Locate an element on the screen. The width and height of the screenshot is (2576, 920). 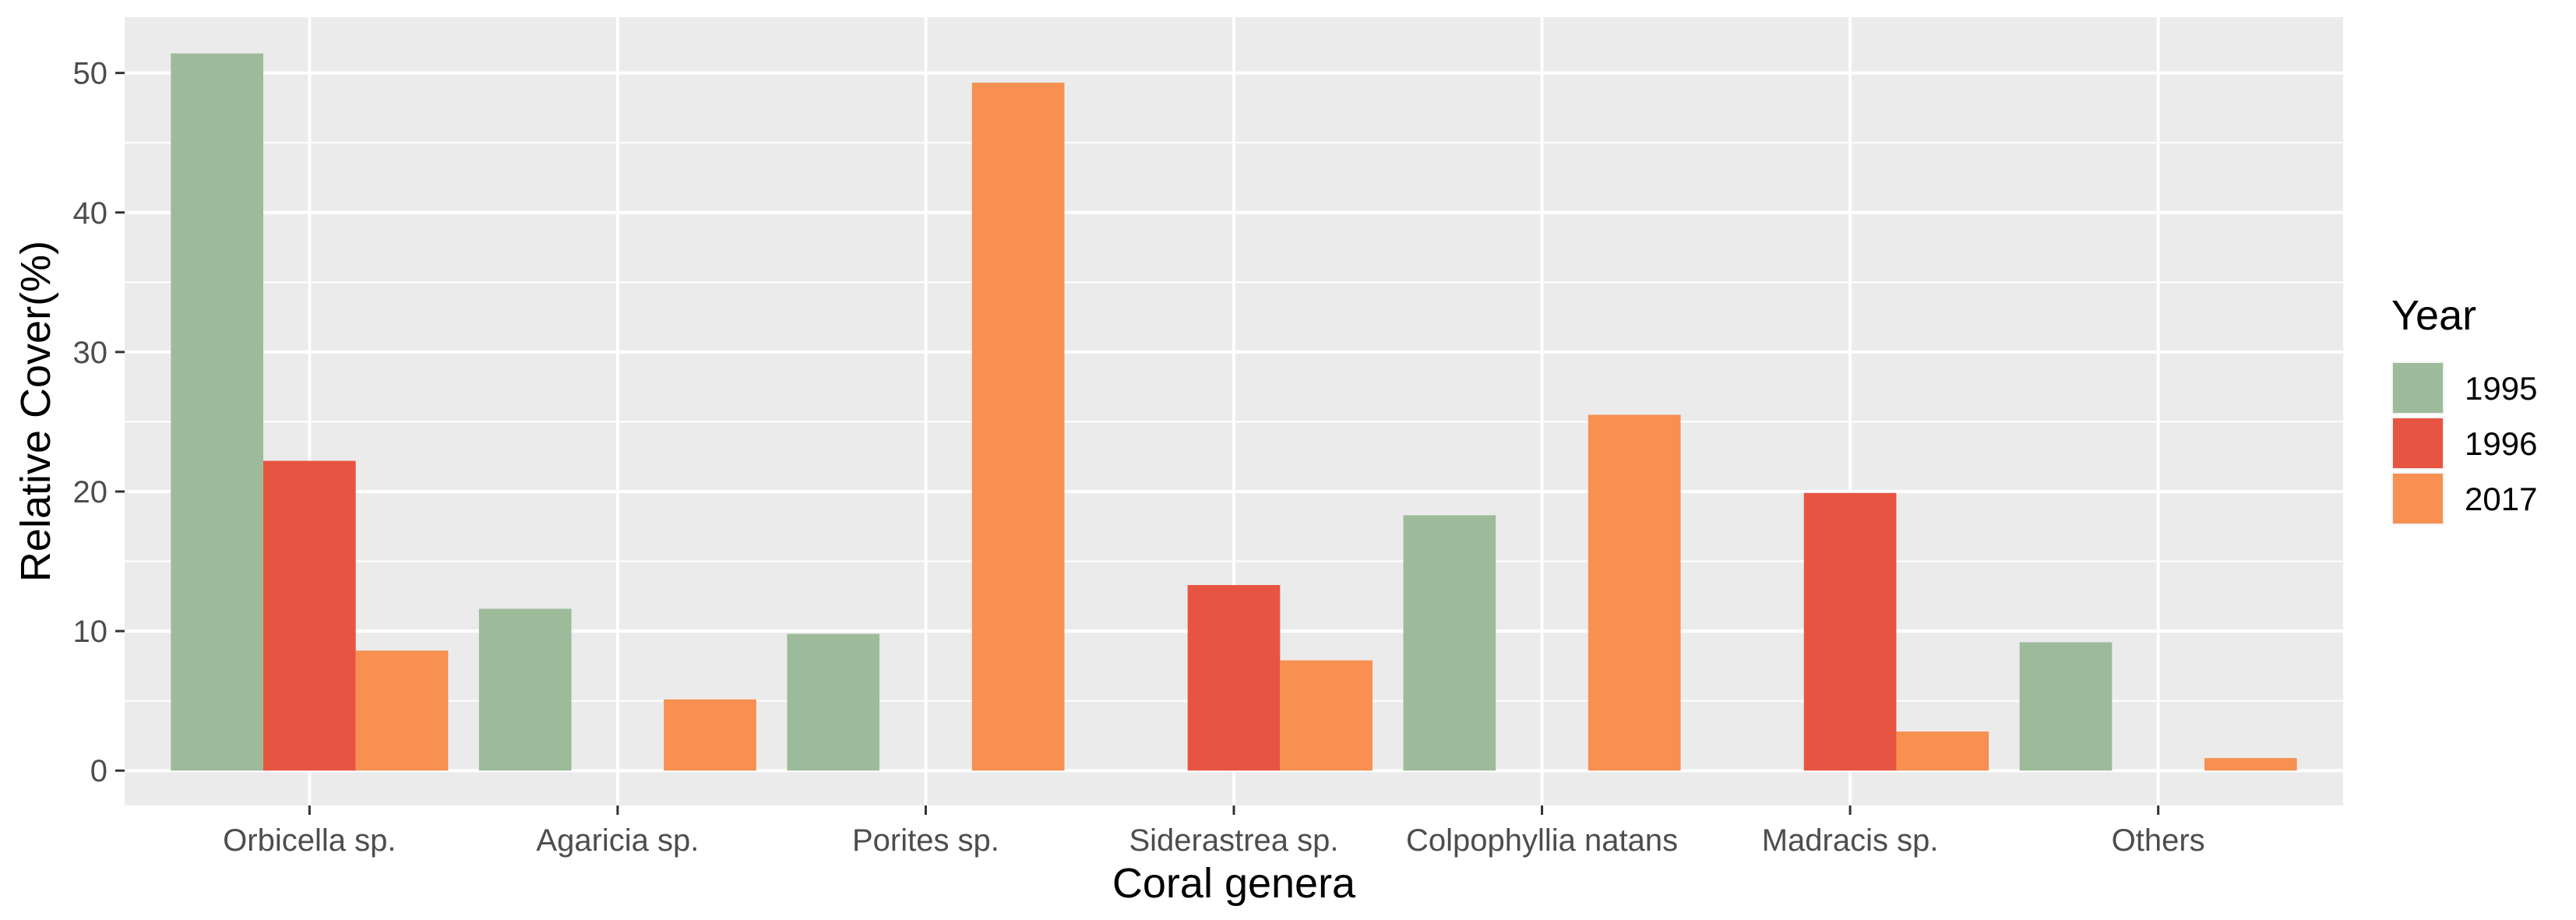
legend-swatch-2017 is located at coordinates (2418, 498).